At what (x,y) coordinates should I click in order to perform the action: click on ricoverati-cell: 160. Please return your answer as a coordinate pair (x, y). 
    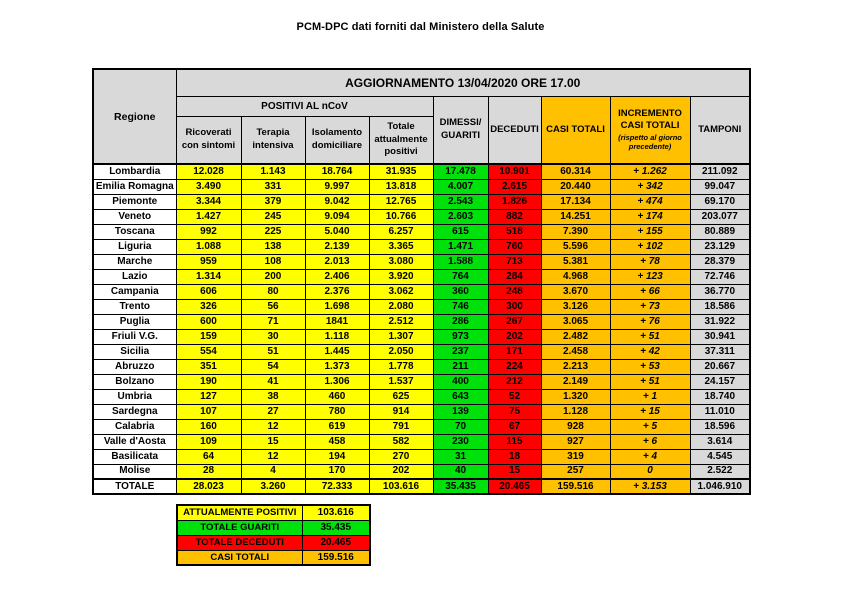
    Looking at the image, I should click on (208, 426).